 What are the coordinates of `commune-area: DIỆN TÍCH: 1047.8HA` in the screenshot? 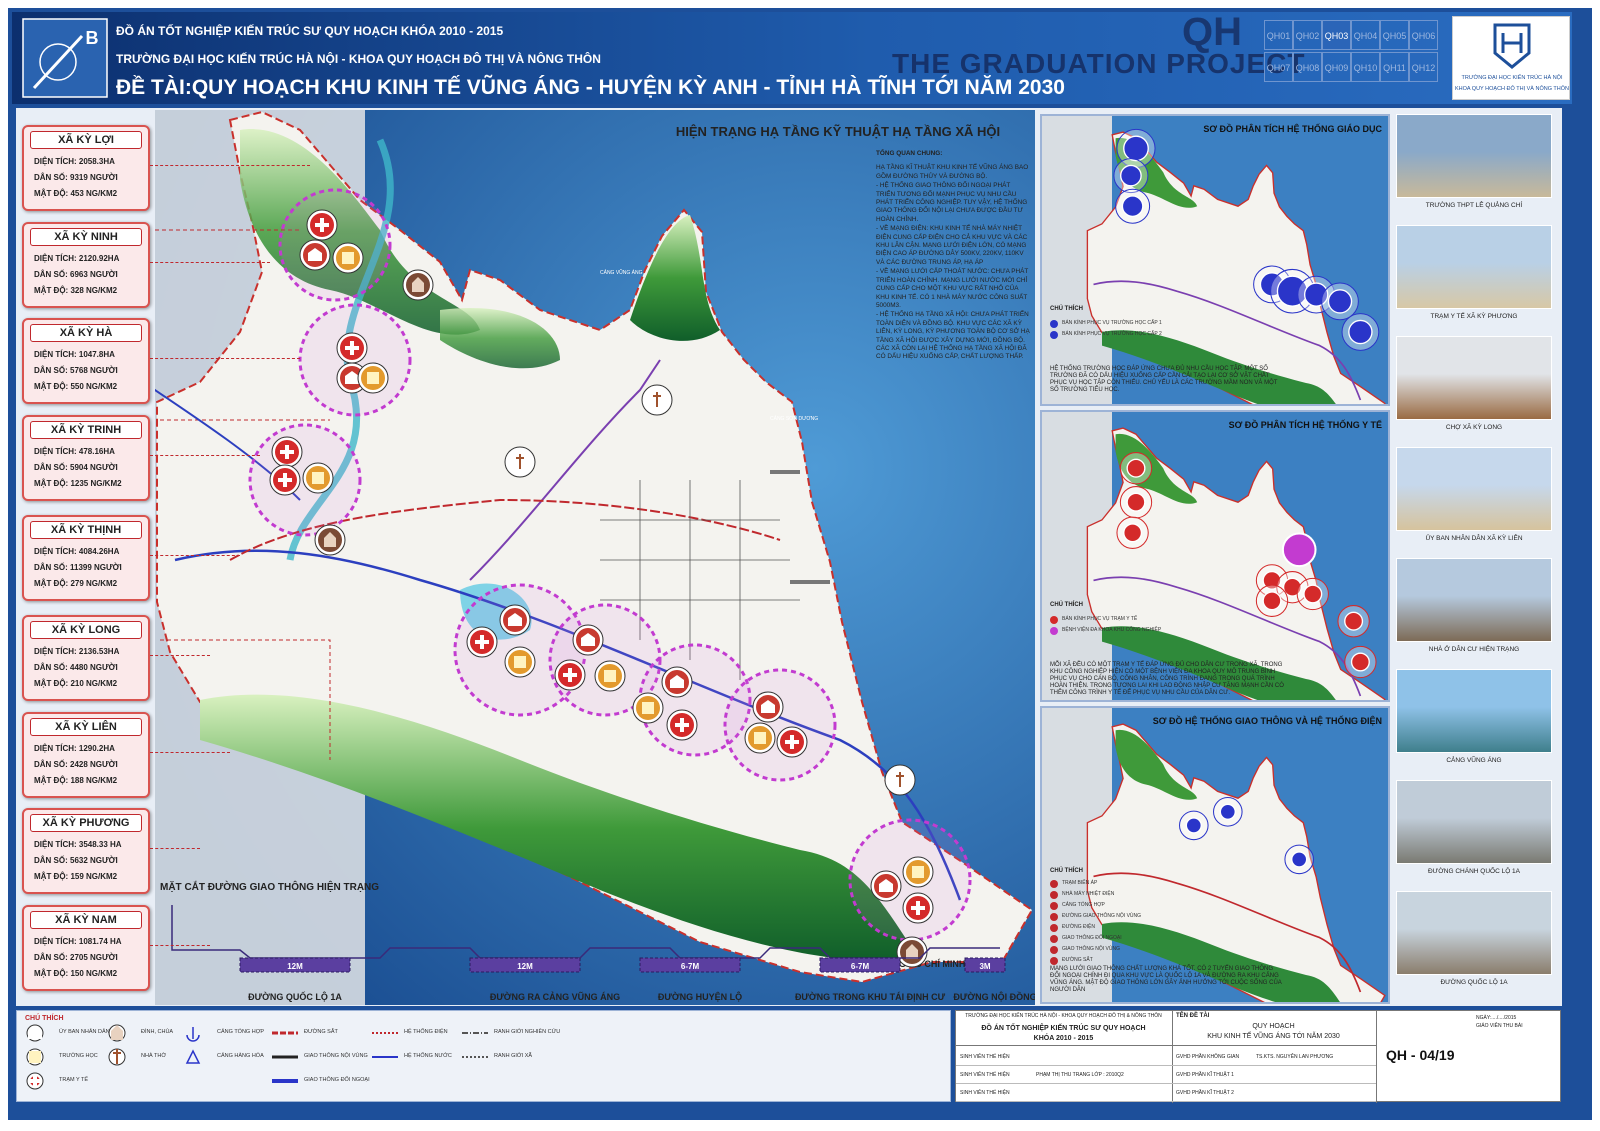 It's located at (74, 354).